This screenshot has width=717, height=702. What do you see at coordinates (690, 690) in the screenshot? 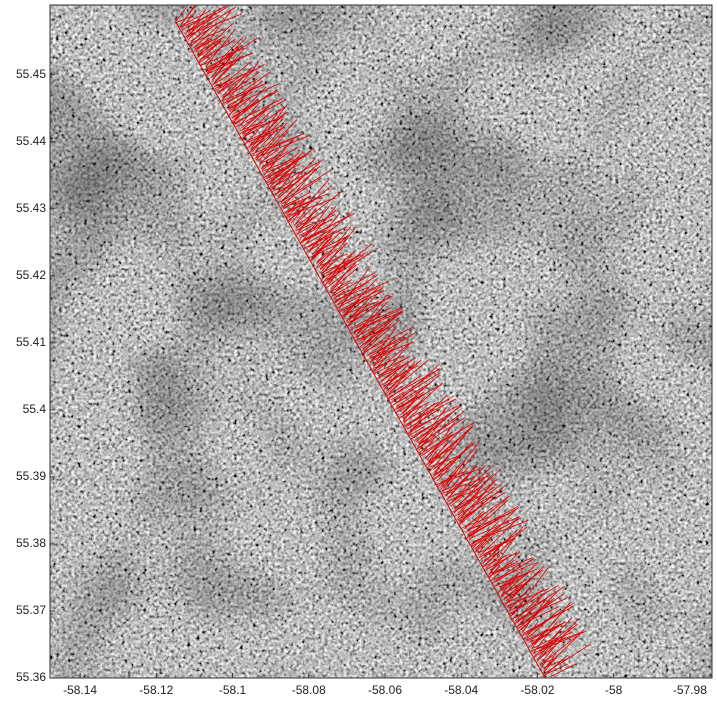
I see `x-tick-label: -57.98` at bounding box center [690, 690].